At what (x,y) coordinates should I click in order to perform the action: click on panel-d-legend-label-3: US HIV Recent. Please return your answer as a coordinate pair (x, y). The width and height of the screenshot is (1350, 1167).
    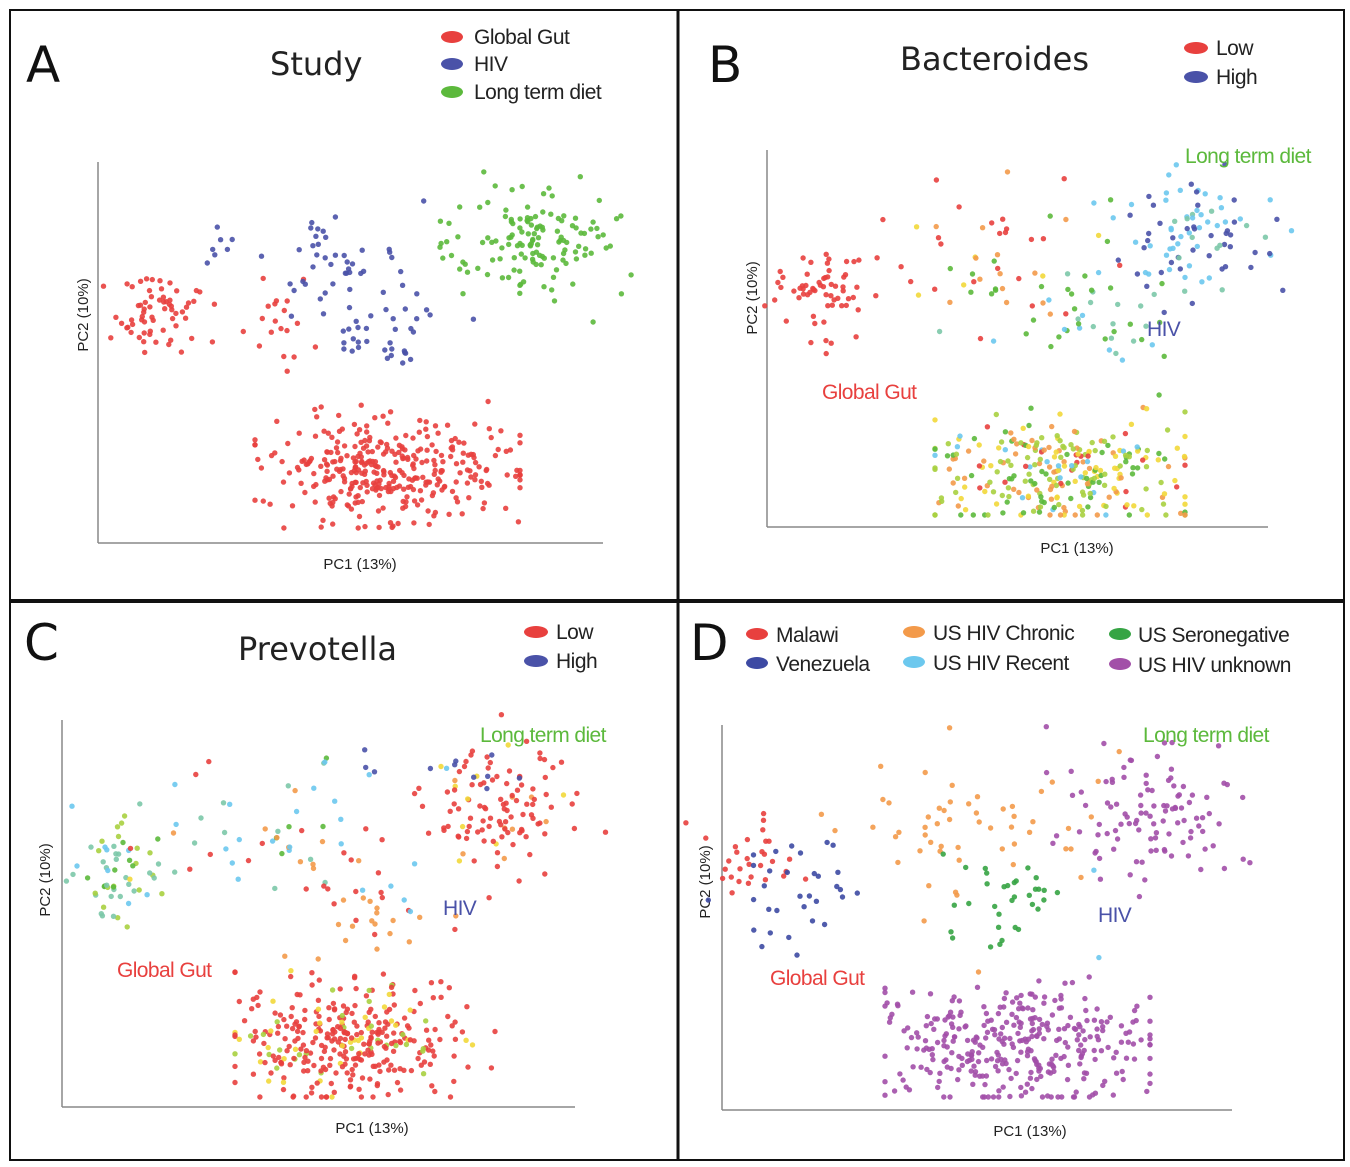
    Looking at the image, I should click on (1001, 663).